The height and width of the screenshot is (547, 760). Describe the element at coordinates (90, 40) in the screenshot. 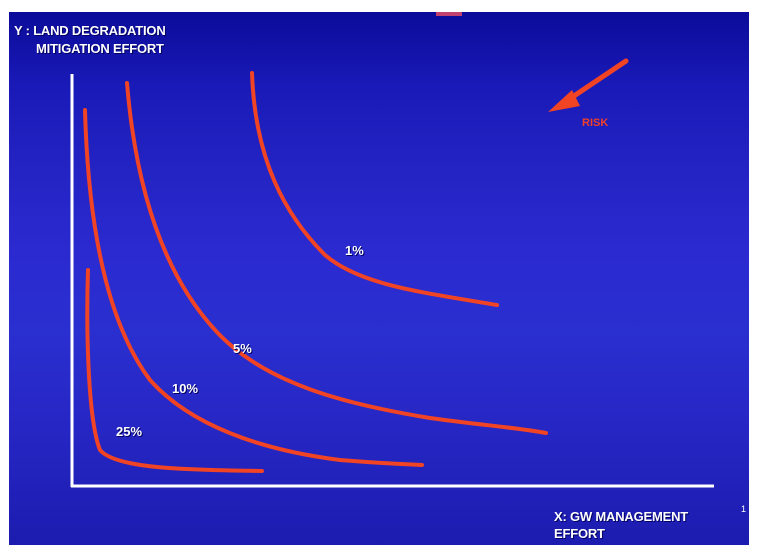

I see `y-axis-label: Y : LAND DEGRADATION MITIGATION EFFORT` at that location.